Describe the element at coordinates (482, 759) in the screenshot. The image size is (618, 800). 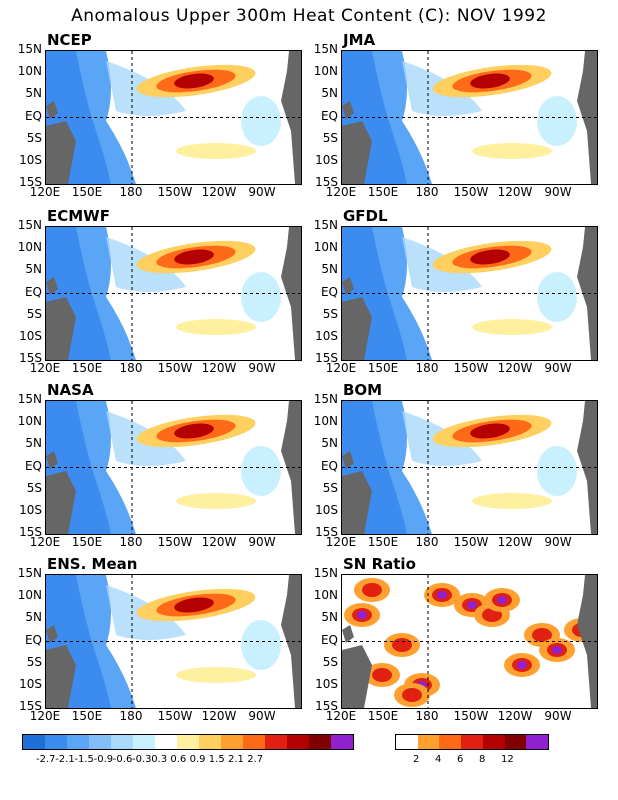
I see `colorbar-tick-label: 8` at that location.